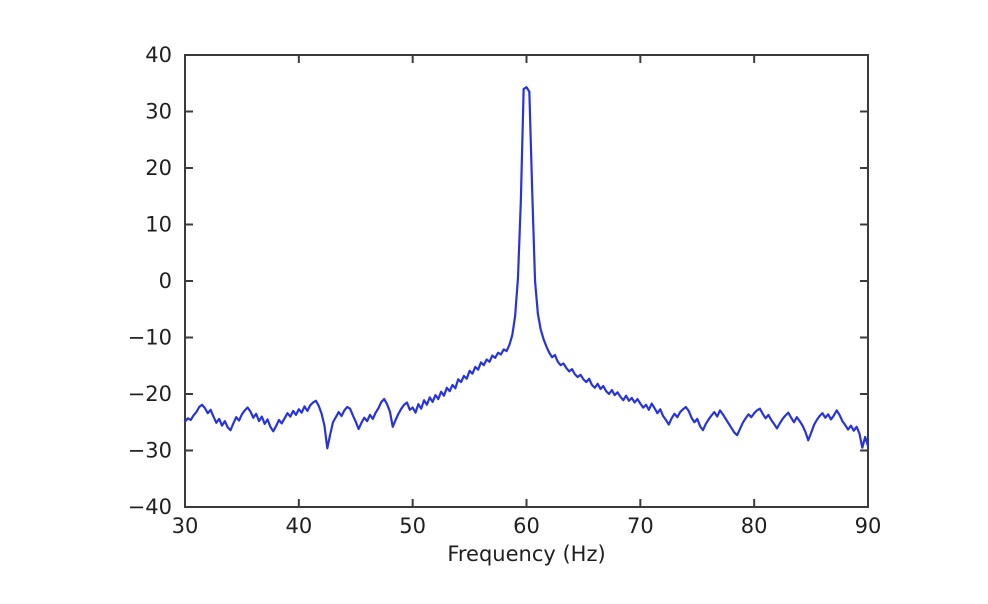  I want to click on y-tick-label: −10, so click(150, 338).